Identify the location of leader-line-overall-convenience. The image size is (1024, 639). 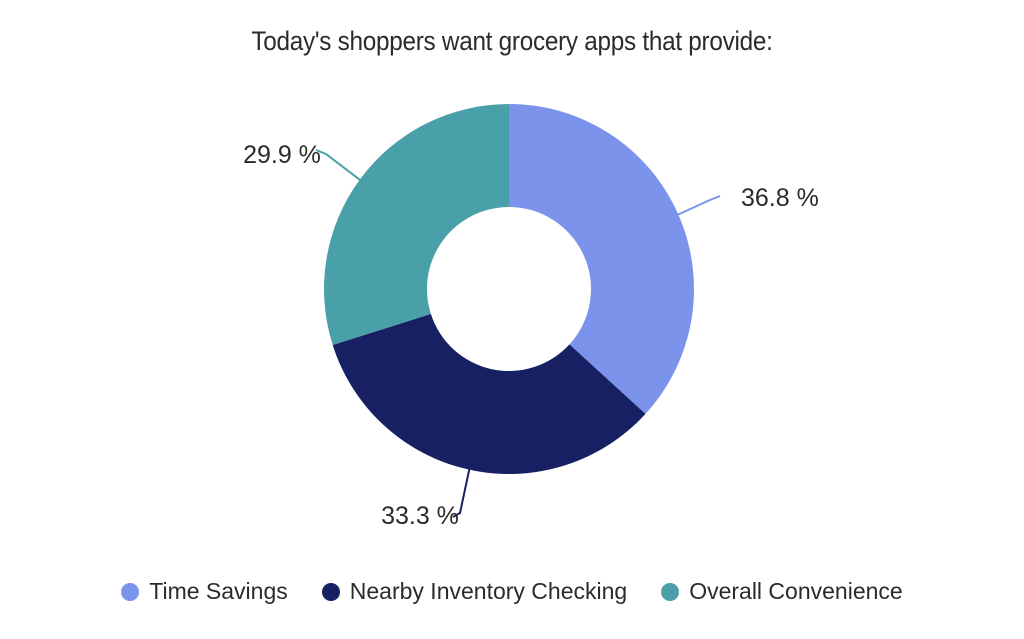
(338, 165).